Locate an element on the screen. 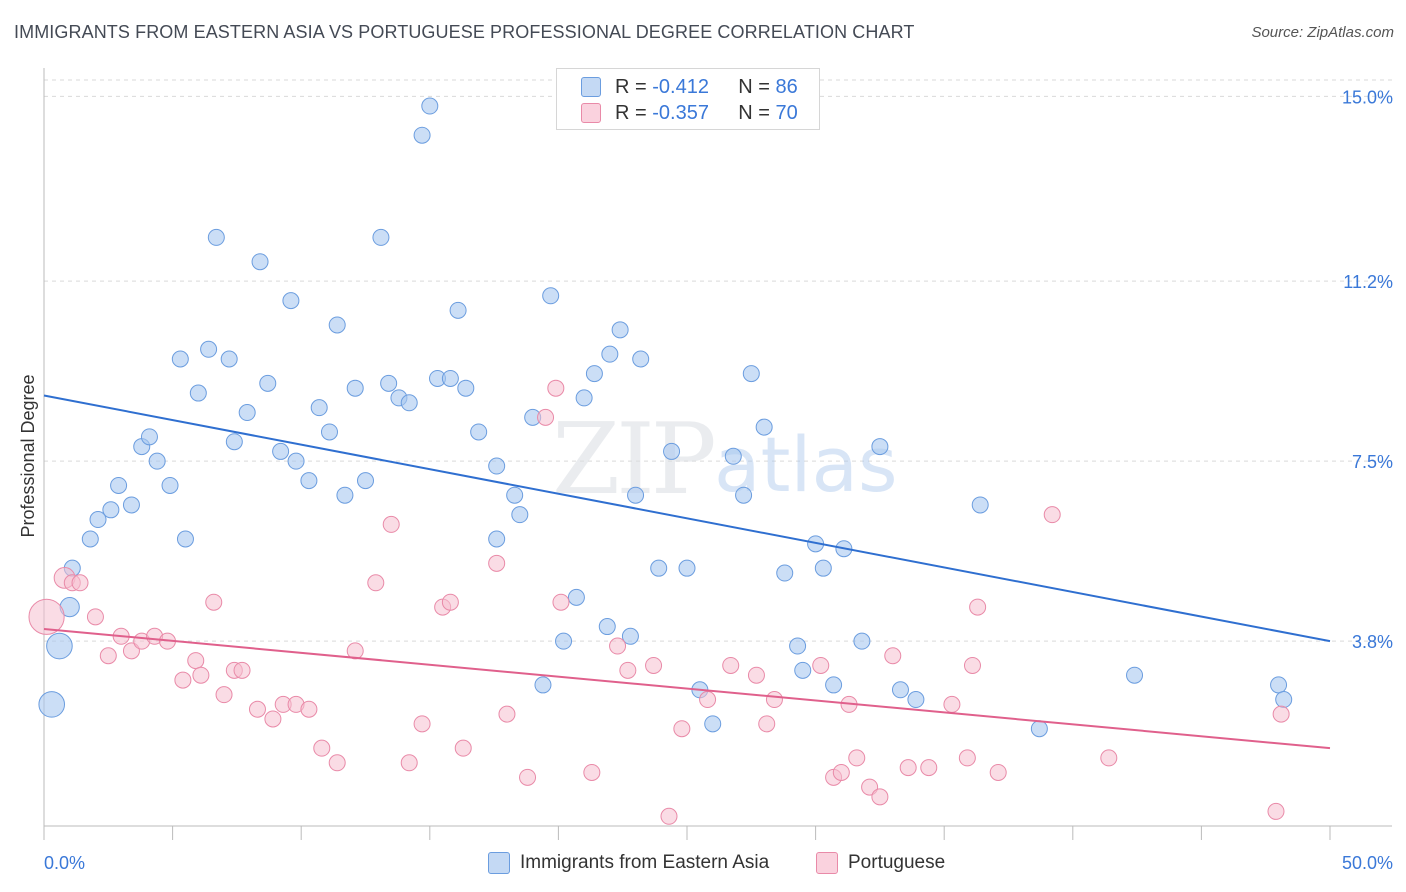 This screenshot has height=892, width=1406. y-tick-label: 3.8% is located at coordinates (1372, 642).